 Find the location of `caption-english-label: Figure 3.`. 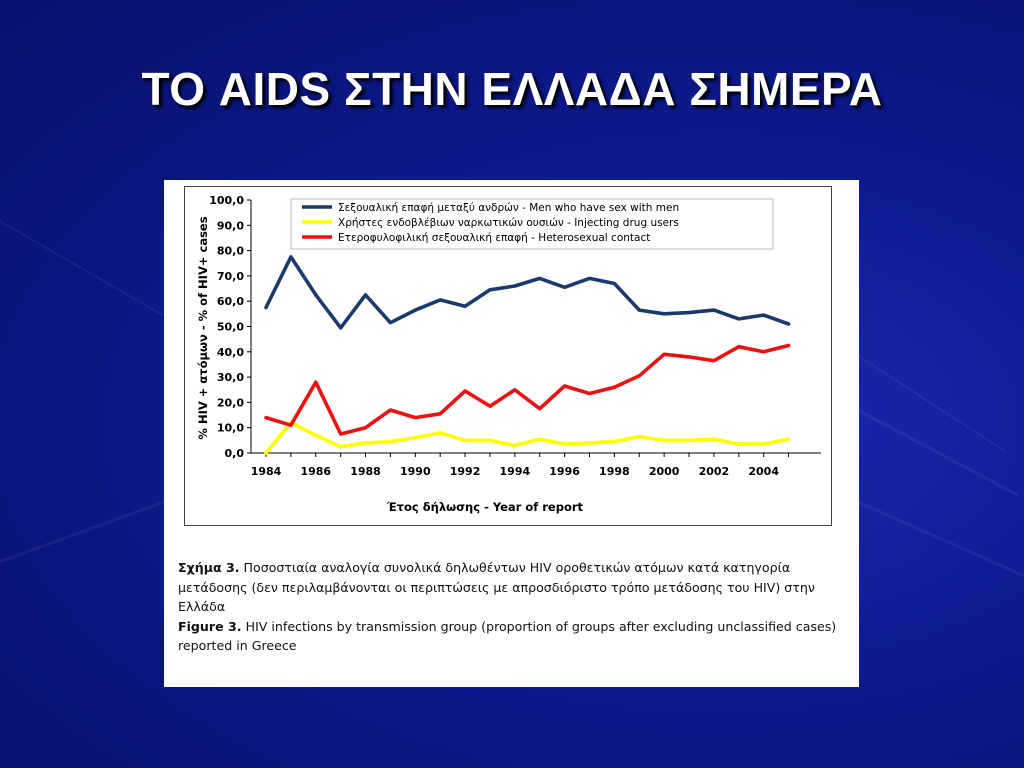

caption-english-label: Figure 3. is located at coordinates (210, 626).